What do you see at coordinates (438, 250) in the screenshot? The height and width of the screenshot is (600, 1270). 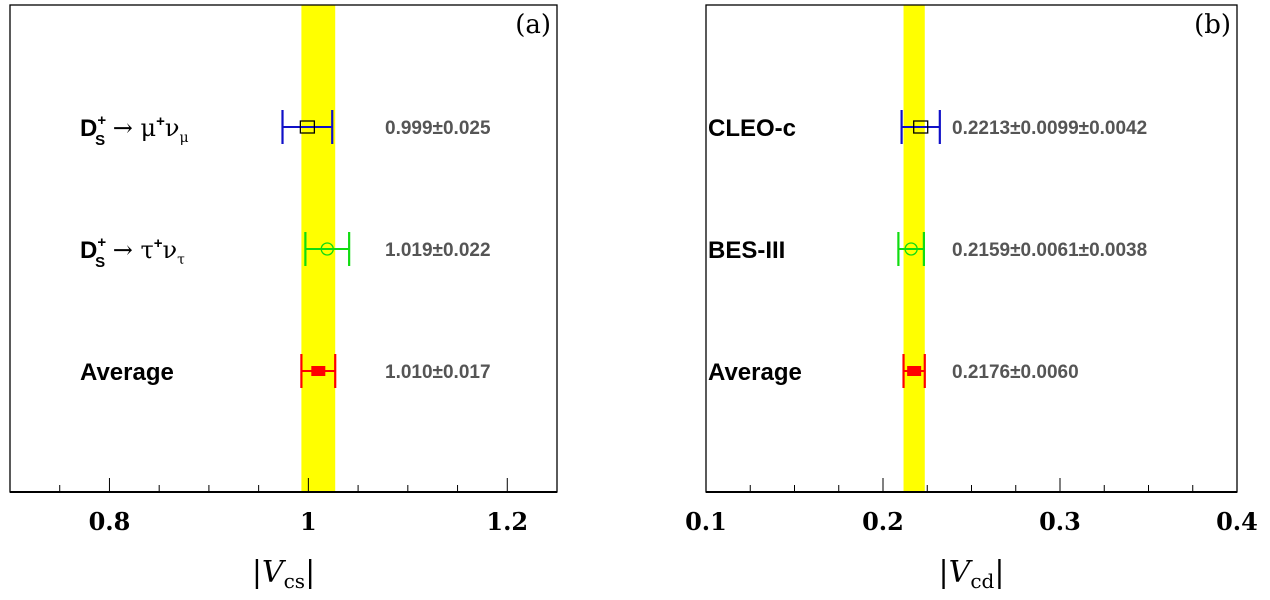 I see `measurement-value-text: 1.019±0.022` at bounding box center [438, 250].